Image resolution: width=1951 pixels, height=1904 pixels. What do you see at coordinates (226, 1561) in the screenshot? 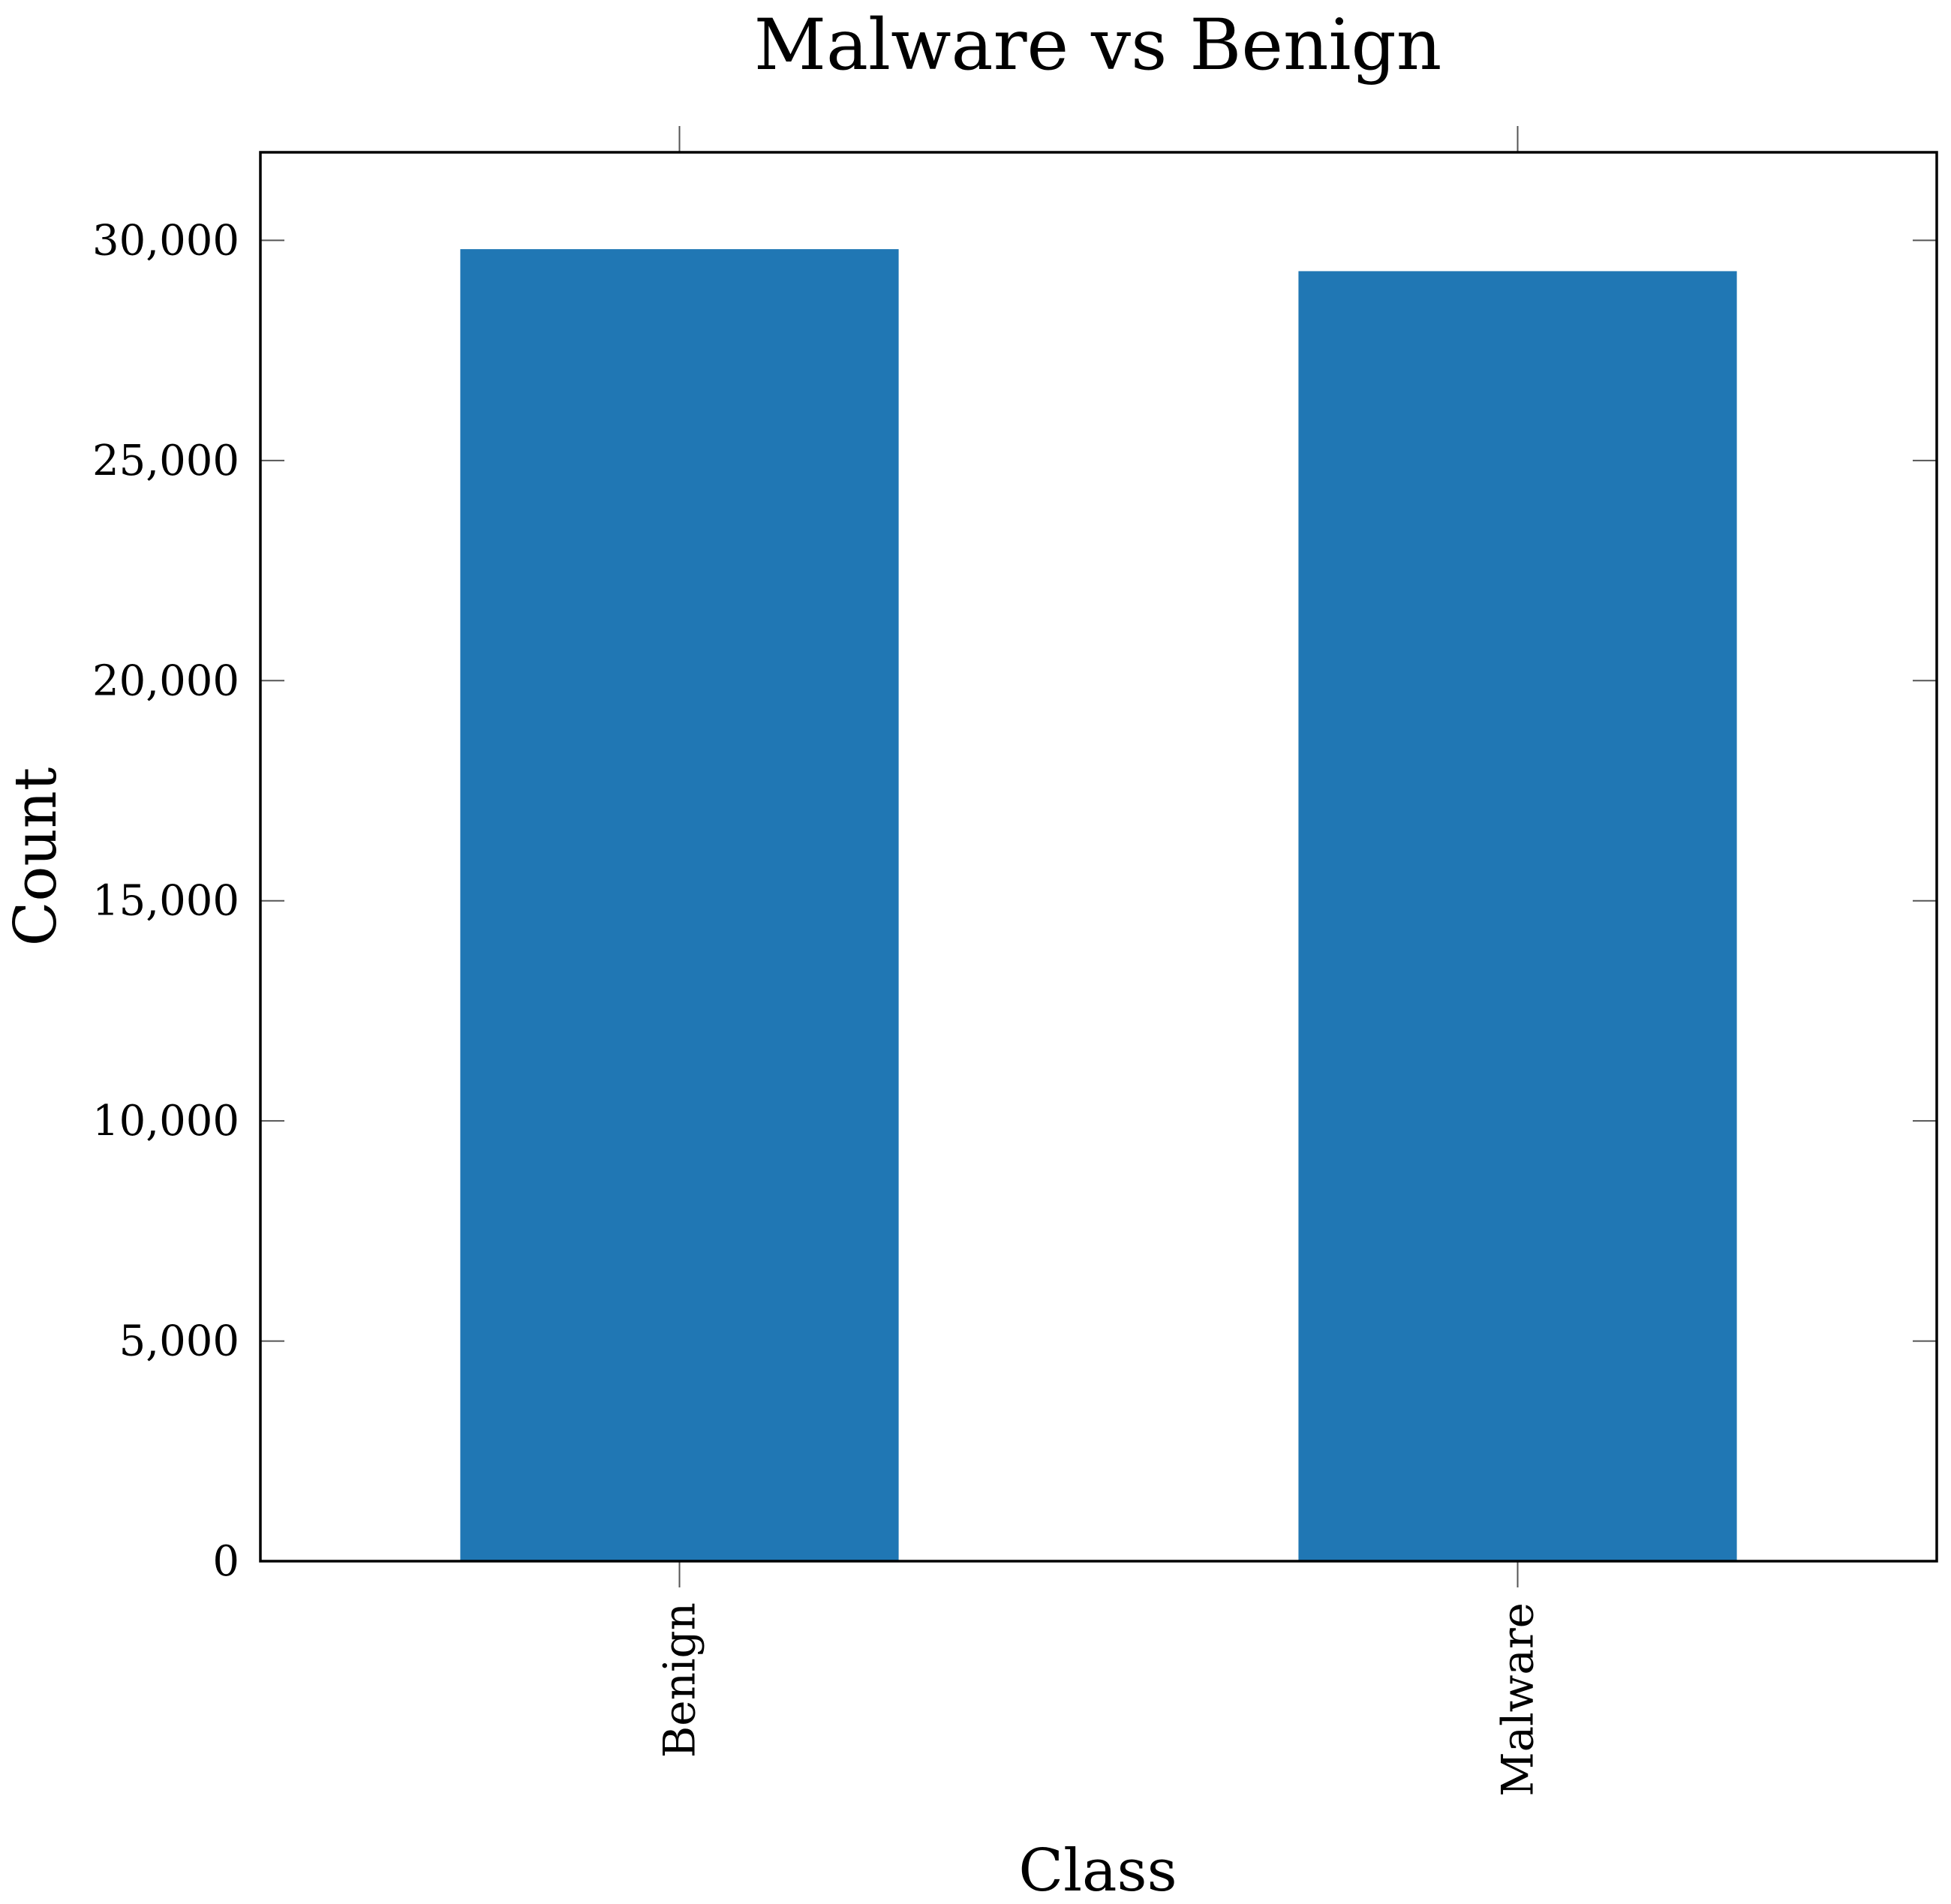
I see `y-tick-label: 0` at bounding box center [226, 1561].